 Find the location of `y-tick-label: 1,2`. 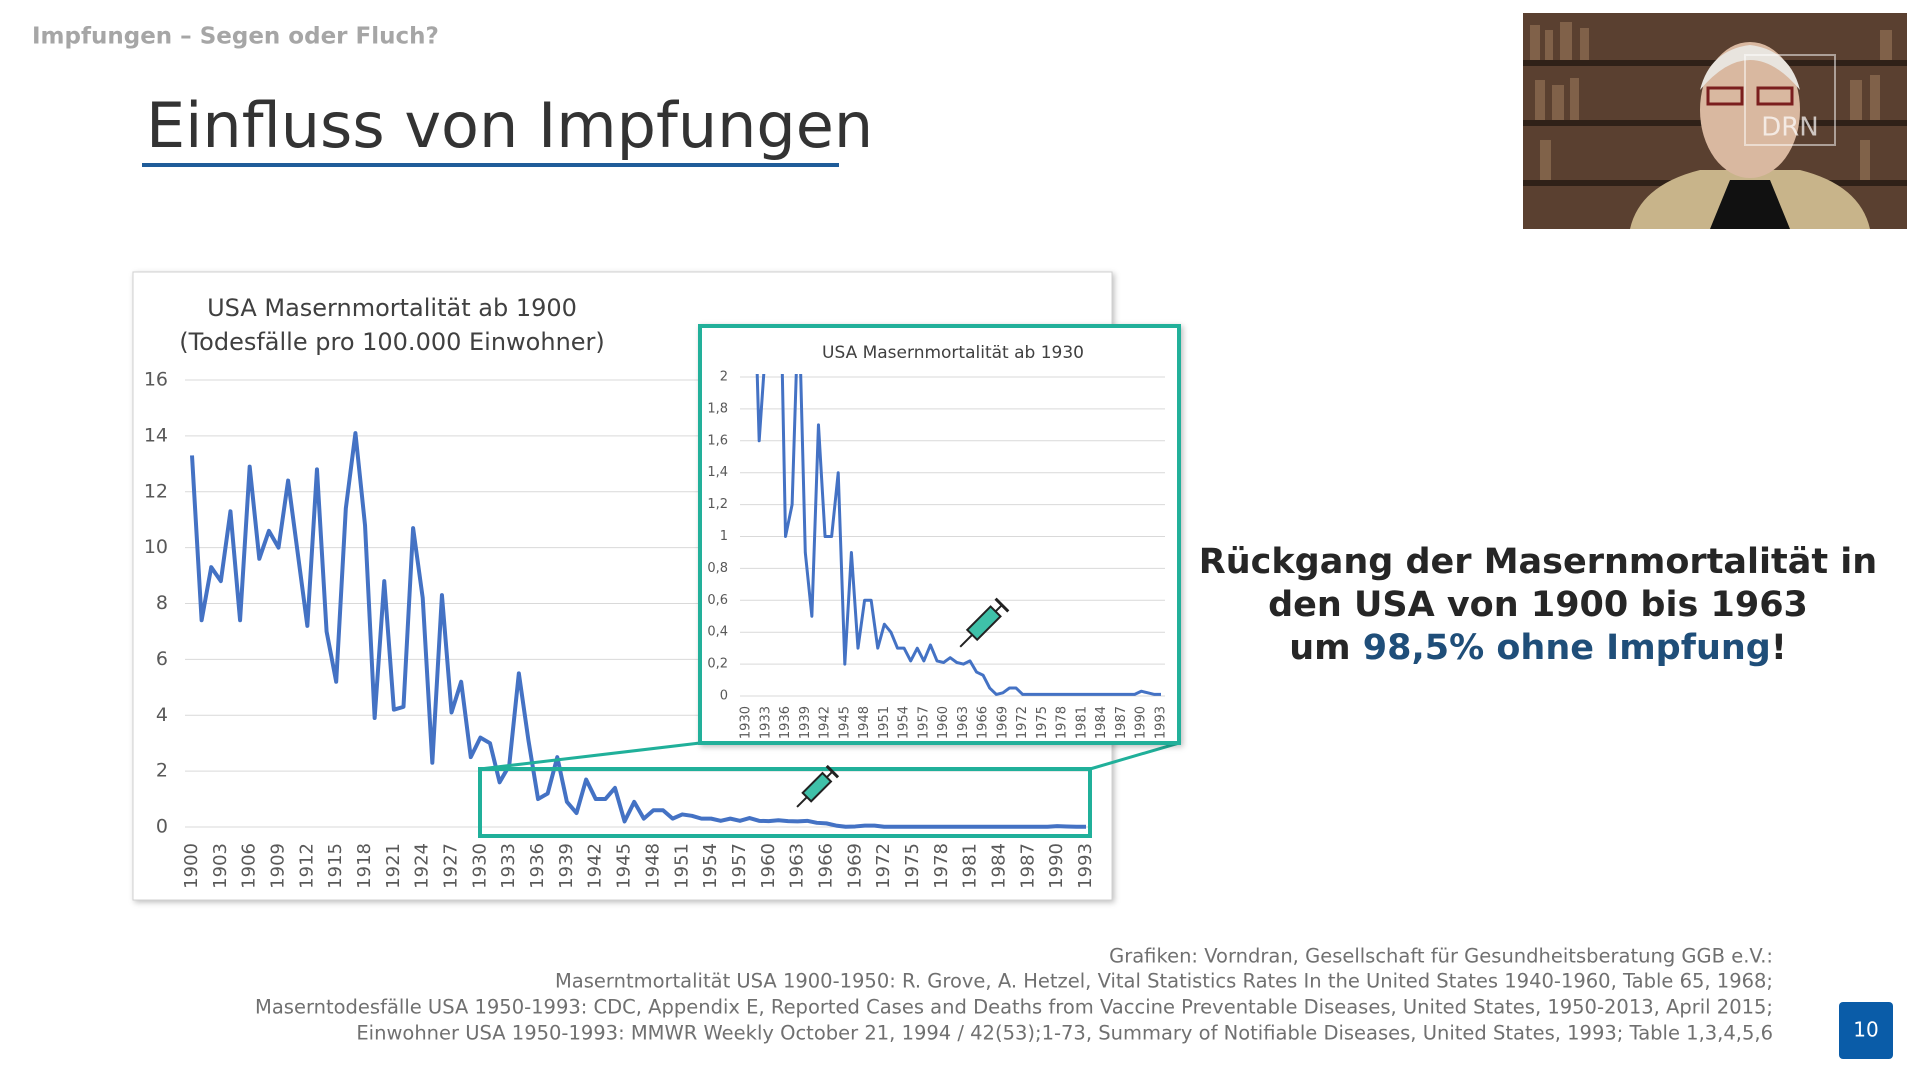

y-tick-label: 1,2 is located at coordinates (717, 504).